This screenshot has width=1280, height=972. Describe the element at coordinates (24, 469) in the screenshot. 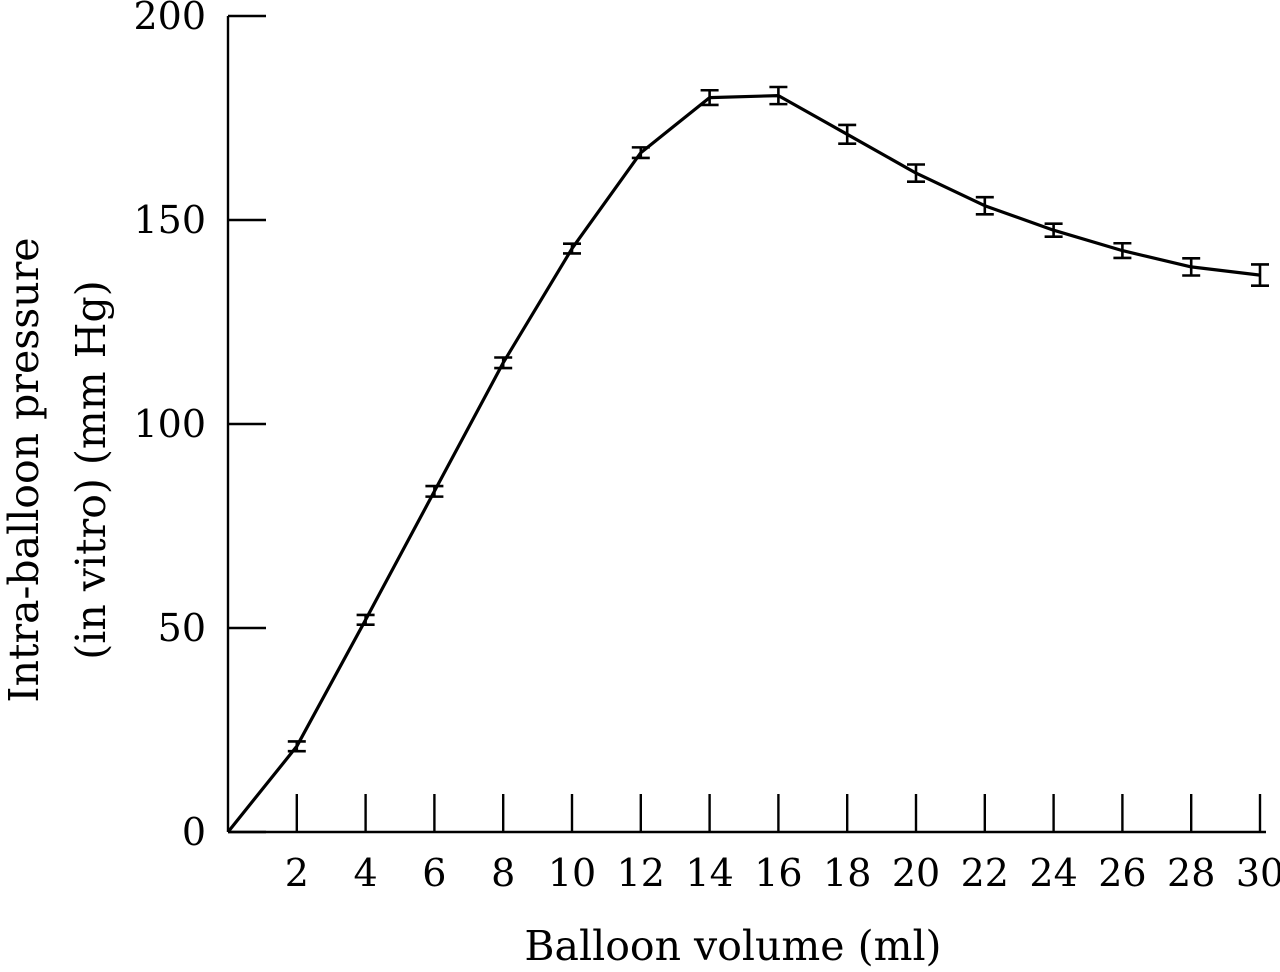

I see `y-axis-title-line-1: Intra-balloon pressure` at that location.